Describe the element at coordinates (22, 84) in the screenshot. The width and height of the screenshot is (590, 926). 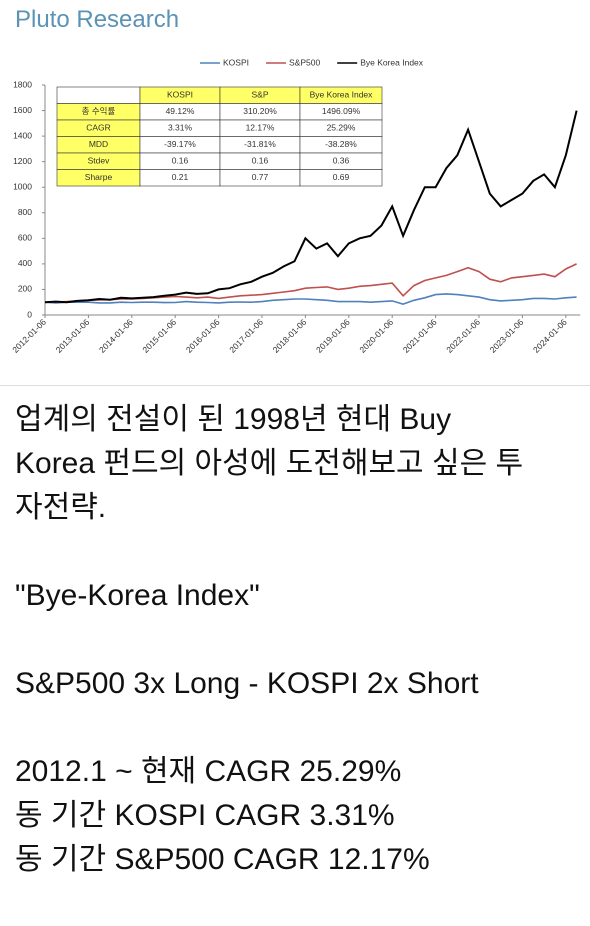
I see `y-tick-label: 1800` at that location.